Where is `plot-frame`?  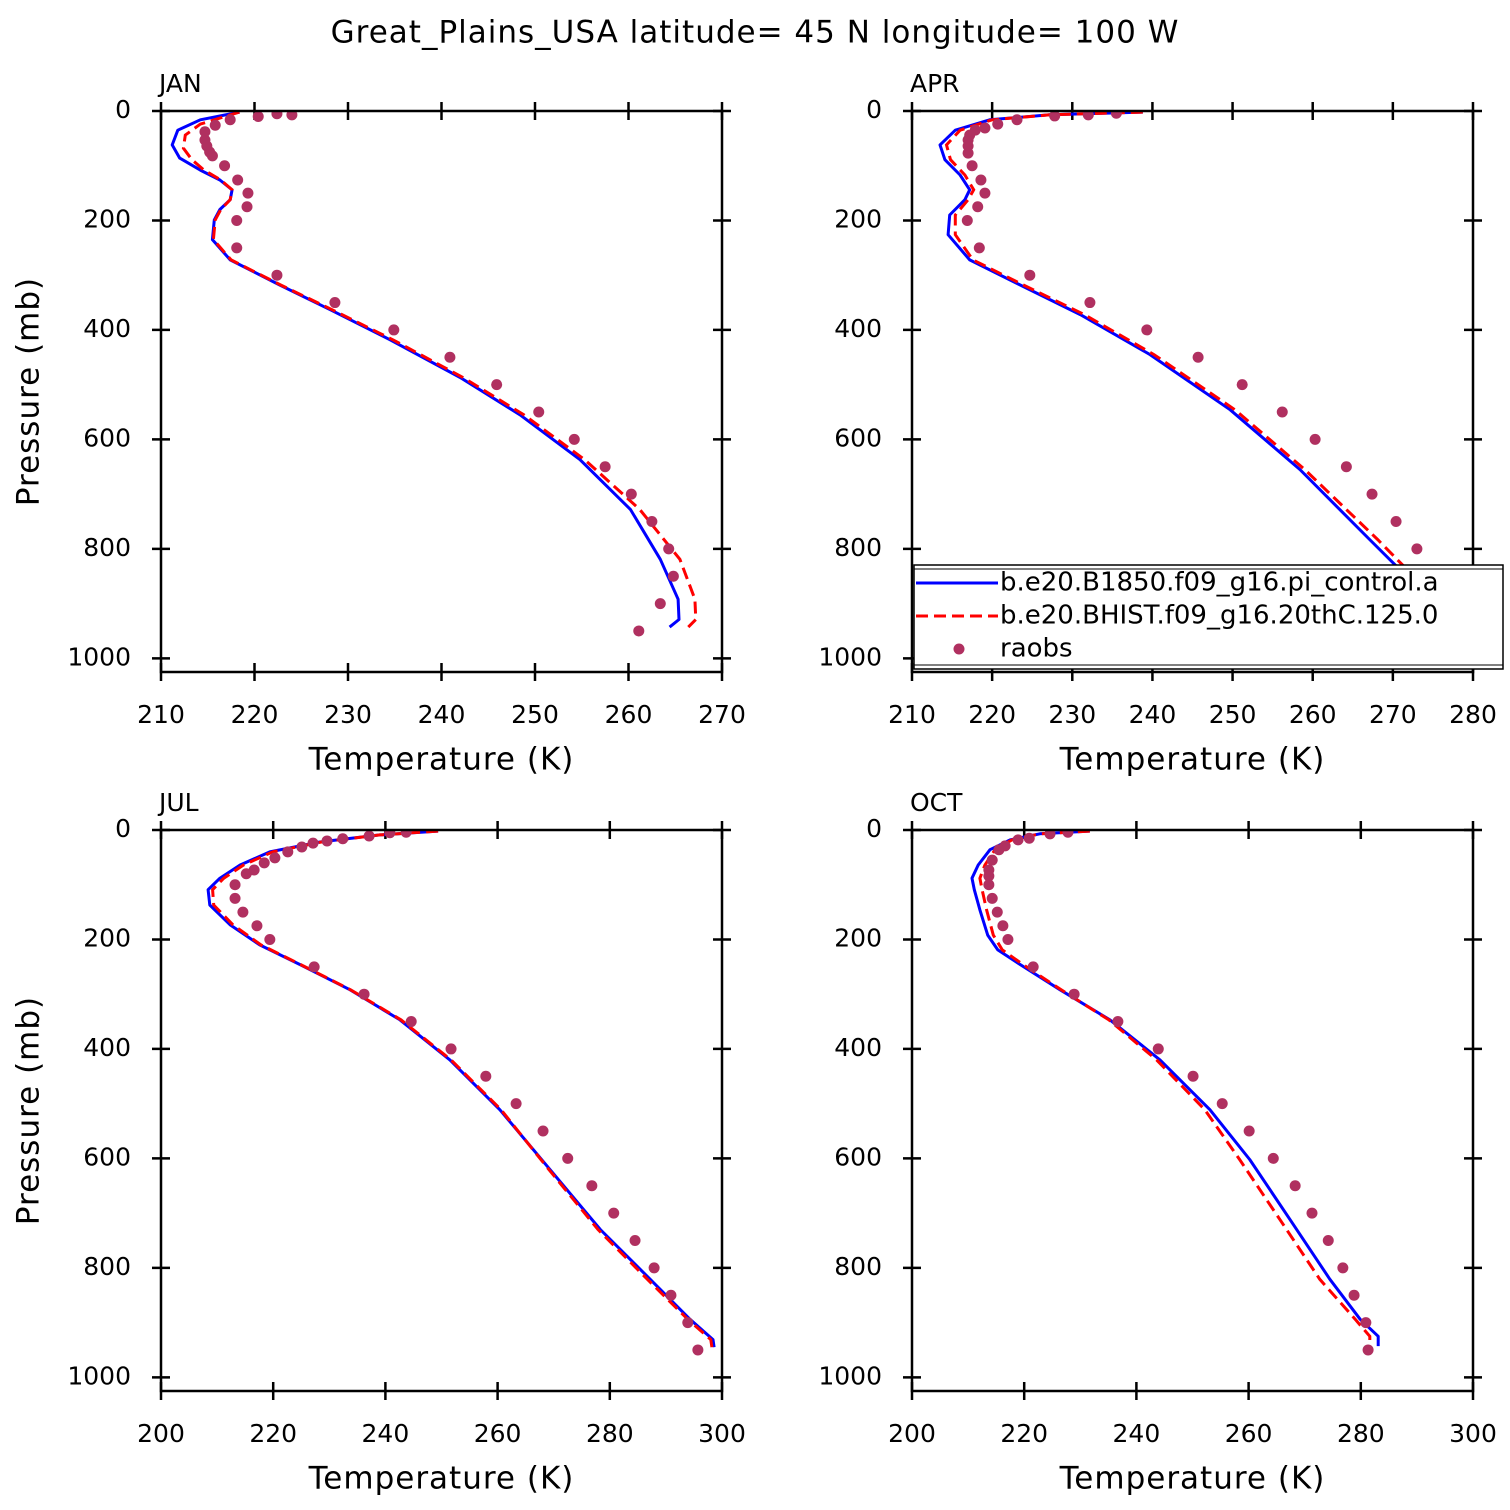 plot-frame is located at coordinates (441, 391).